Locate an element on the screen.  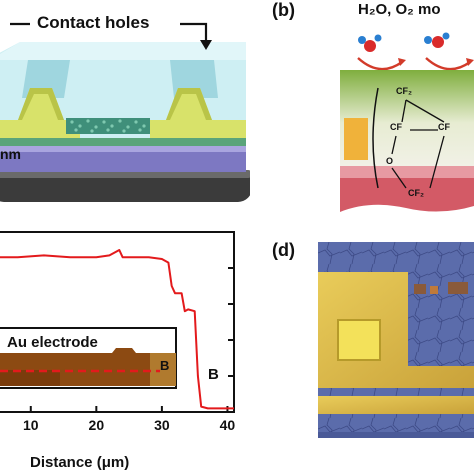
source-electrode is located at coordinates (40, 114).